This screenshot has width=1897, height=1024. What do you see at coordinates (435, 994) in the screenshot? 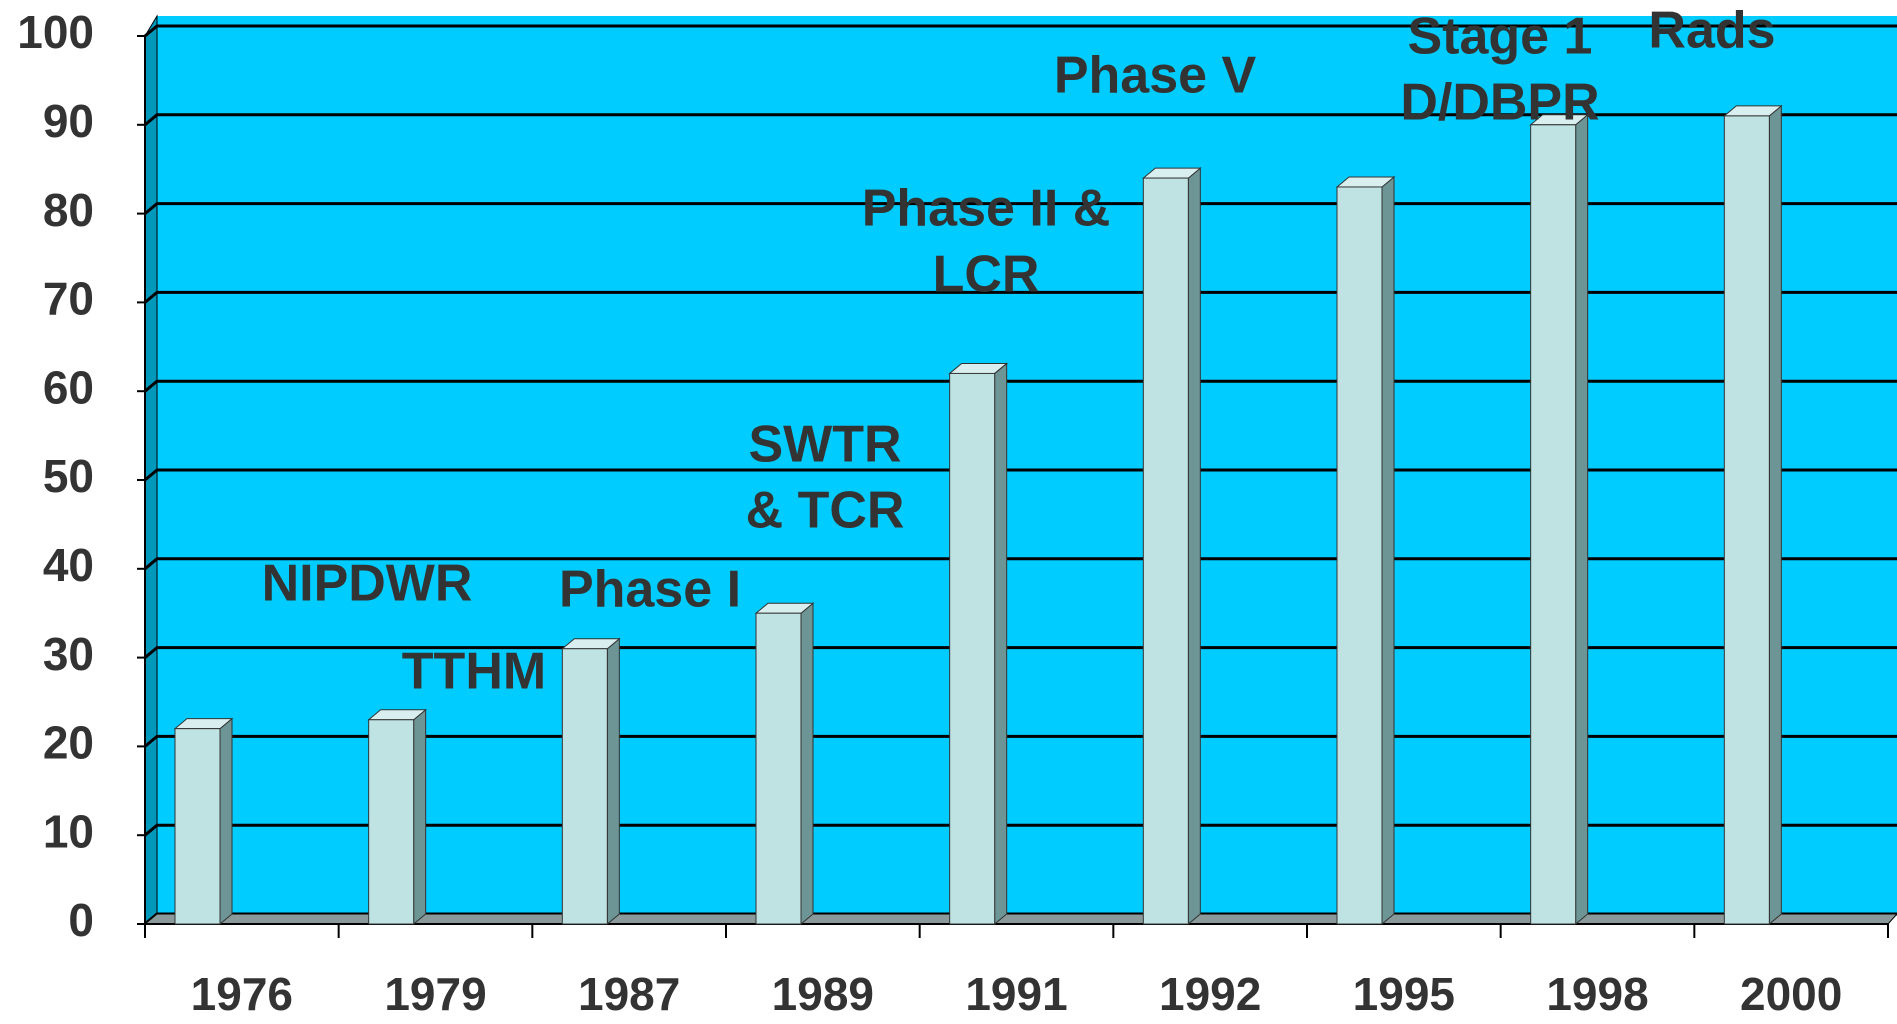
I see `x-tick-label: 1979` at bounding box center [435, 994].